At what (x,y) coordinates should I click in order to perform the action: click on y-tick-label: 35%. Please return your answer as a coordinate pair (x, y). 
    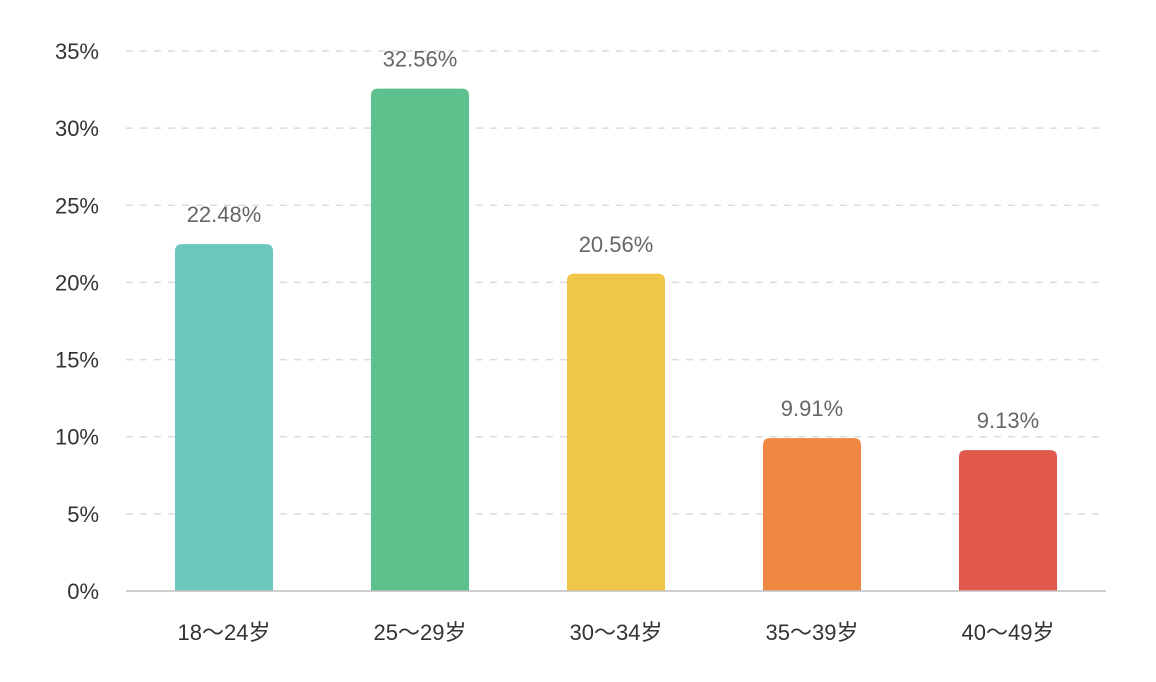
    Looking at the image, I should click on (77, 51).